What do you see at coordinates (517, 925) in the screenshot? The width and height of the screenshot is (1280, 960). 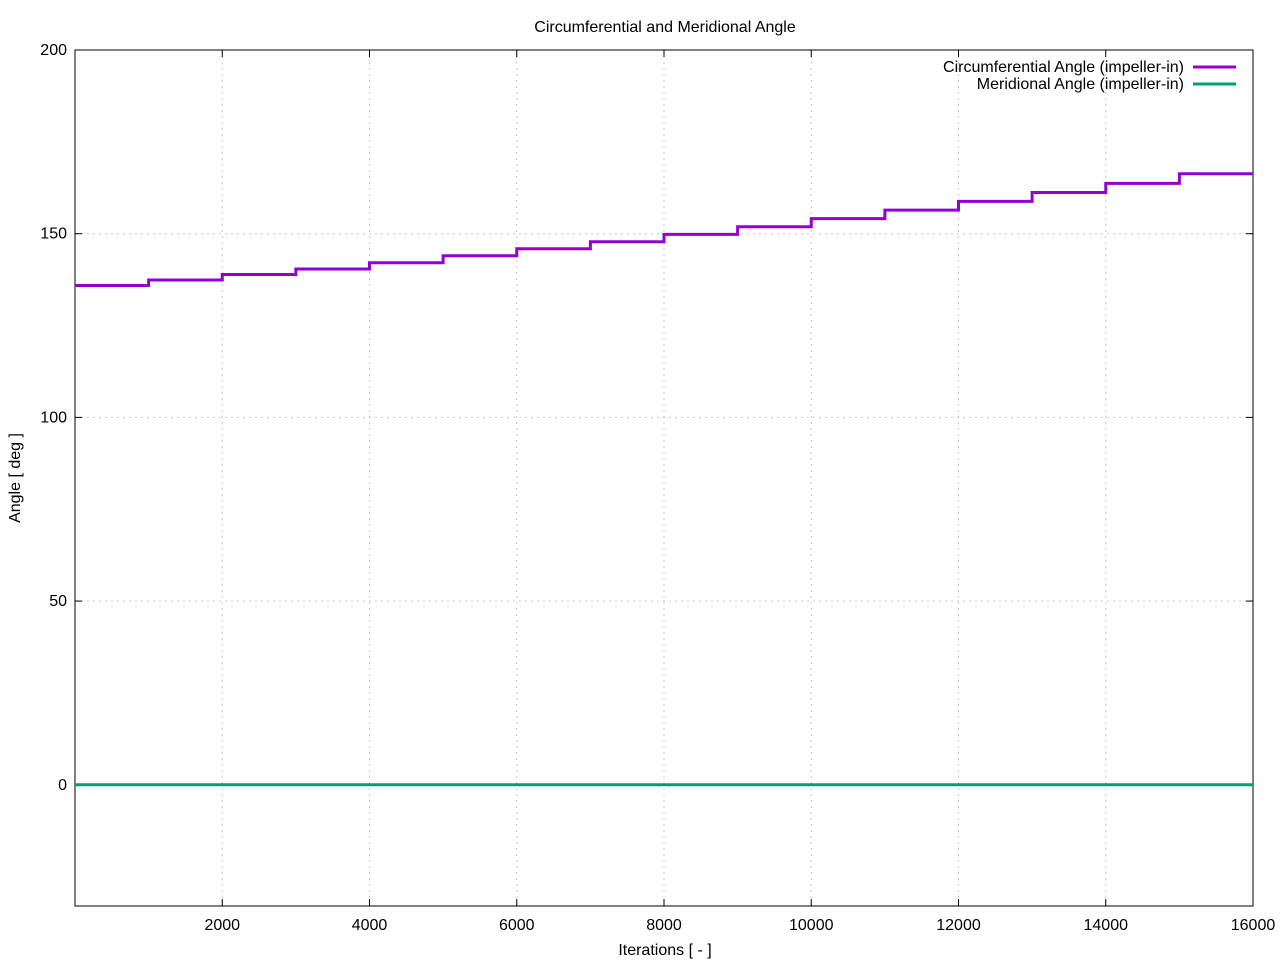 I see `x-tick-label: 6000` at bounding box center [517, 925].